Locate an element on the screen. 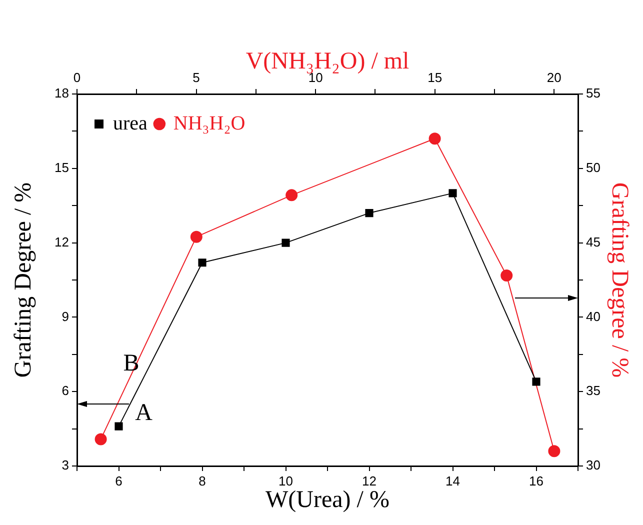  x2-tick-label: 15 is located at coordinates (435, 77).